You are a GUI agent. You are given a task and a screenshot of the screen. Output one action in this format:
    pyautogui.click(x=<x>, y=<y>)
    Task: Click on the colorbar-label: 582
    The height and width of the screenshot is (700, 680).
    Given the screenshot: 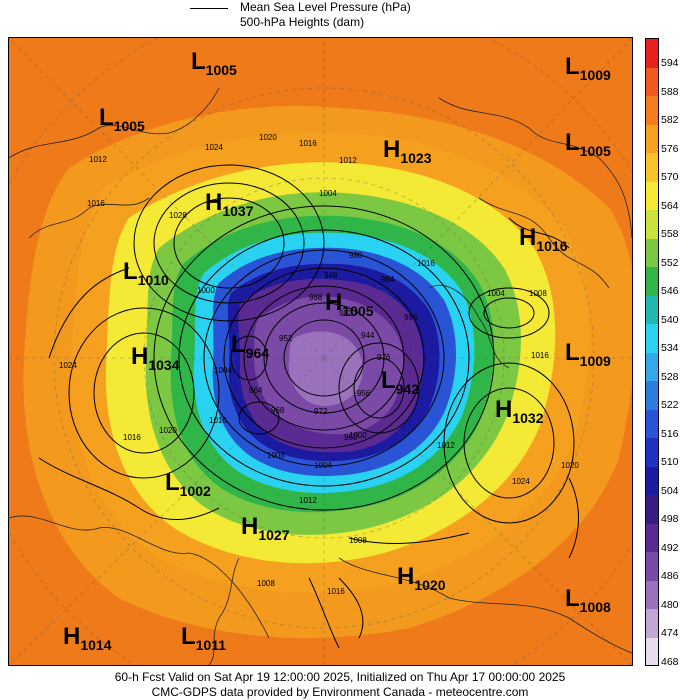 What is the action you would take?
    pyautogui.click(x=670, y=120)
    